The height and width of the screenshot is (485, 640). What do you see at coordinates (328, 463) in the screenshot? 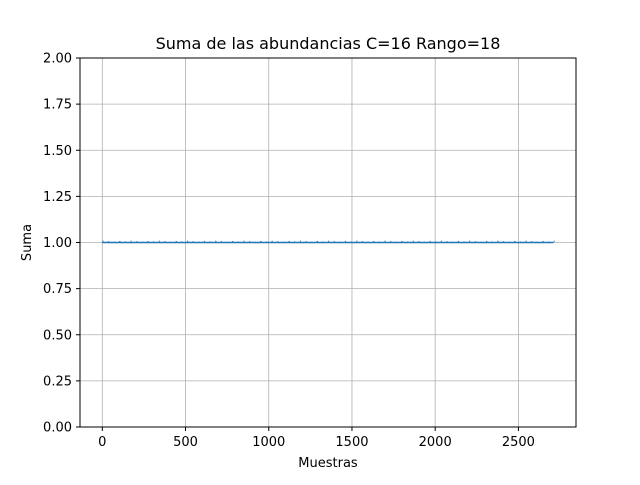
I see `x-axis-label: Muestras` at bounding box center [328, 463].